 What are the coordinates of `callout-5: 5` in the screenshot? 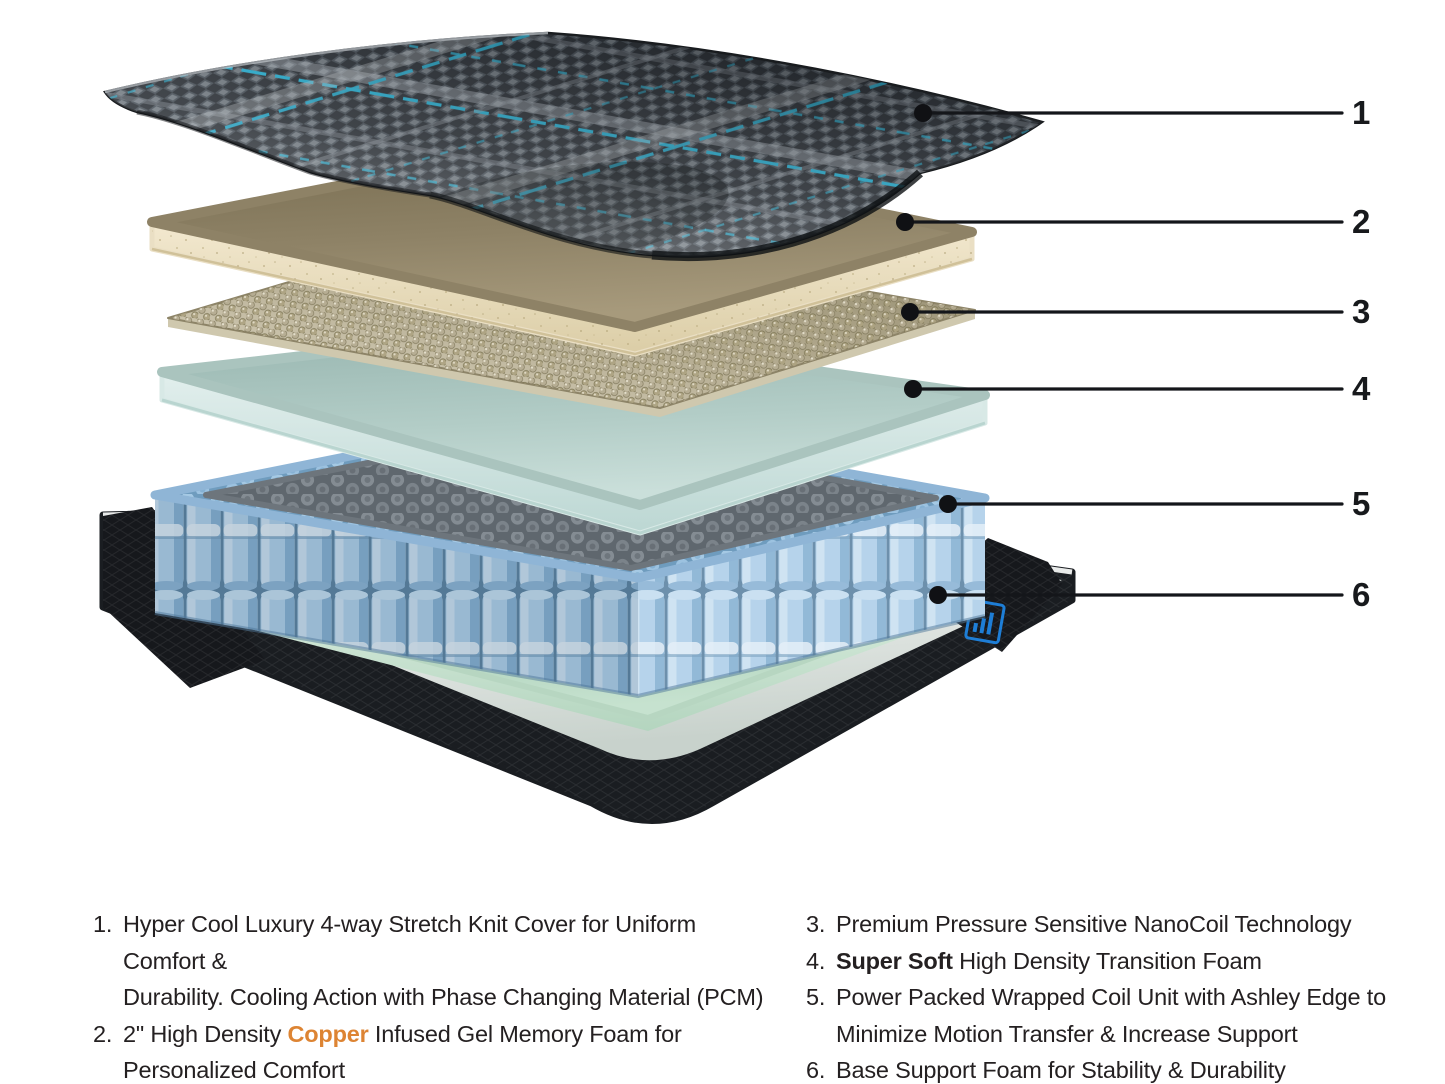 It's located at (1154, 503).